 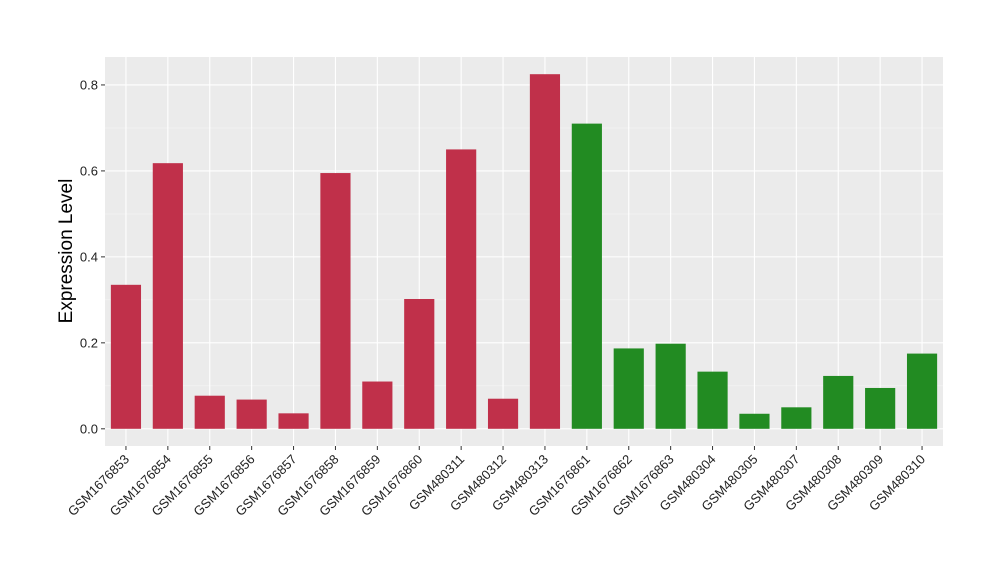 What do you see at coordinates (89, 256) in the screenshot?
I see `y-tick-label: 0.4` at bounding box center [89, 256].